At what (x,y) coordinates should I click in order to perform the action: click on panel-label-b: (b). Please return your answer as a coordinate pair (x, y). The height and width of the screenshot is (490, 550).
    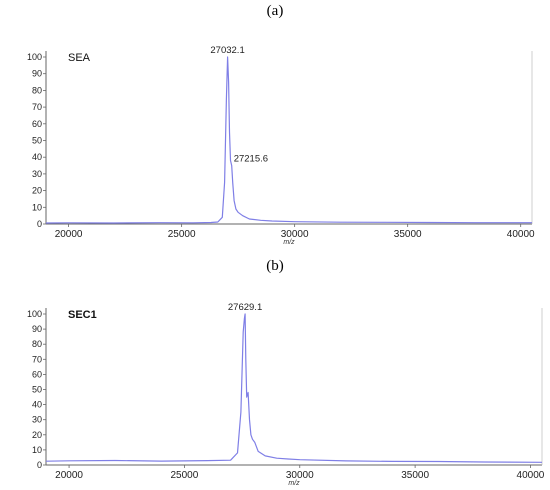
    Looking at the image, I should click on (275, 266).